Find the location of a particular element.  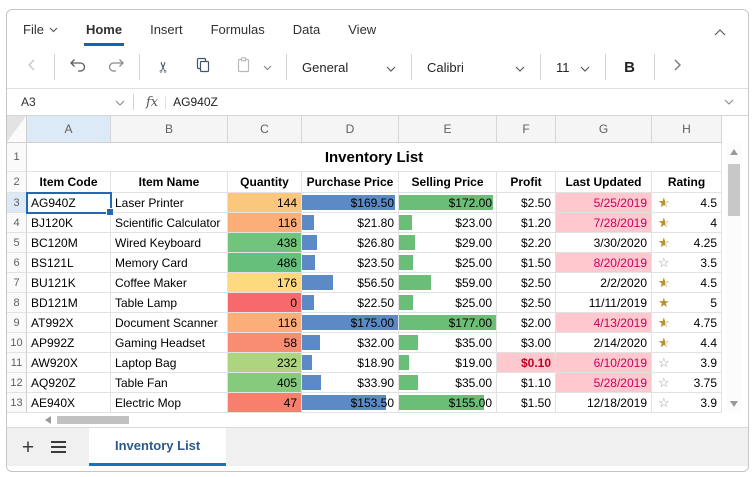

row-header-13: 13 is located at coordinates (17, 403).